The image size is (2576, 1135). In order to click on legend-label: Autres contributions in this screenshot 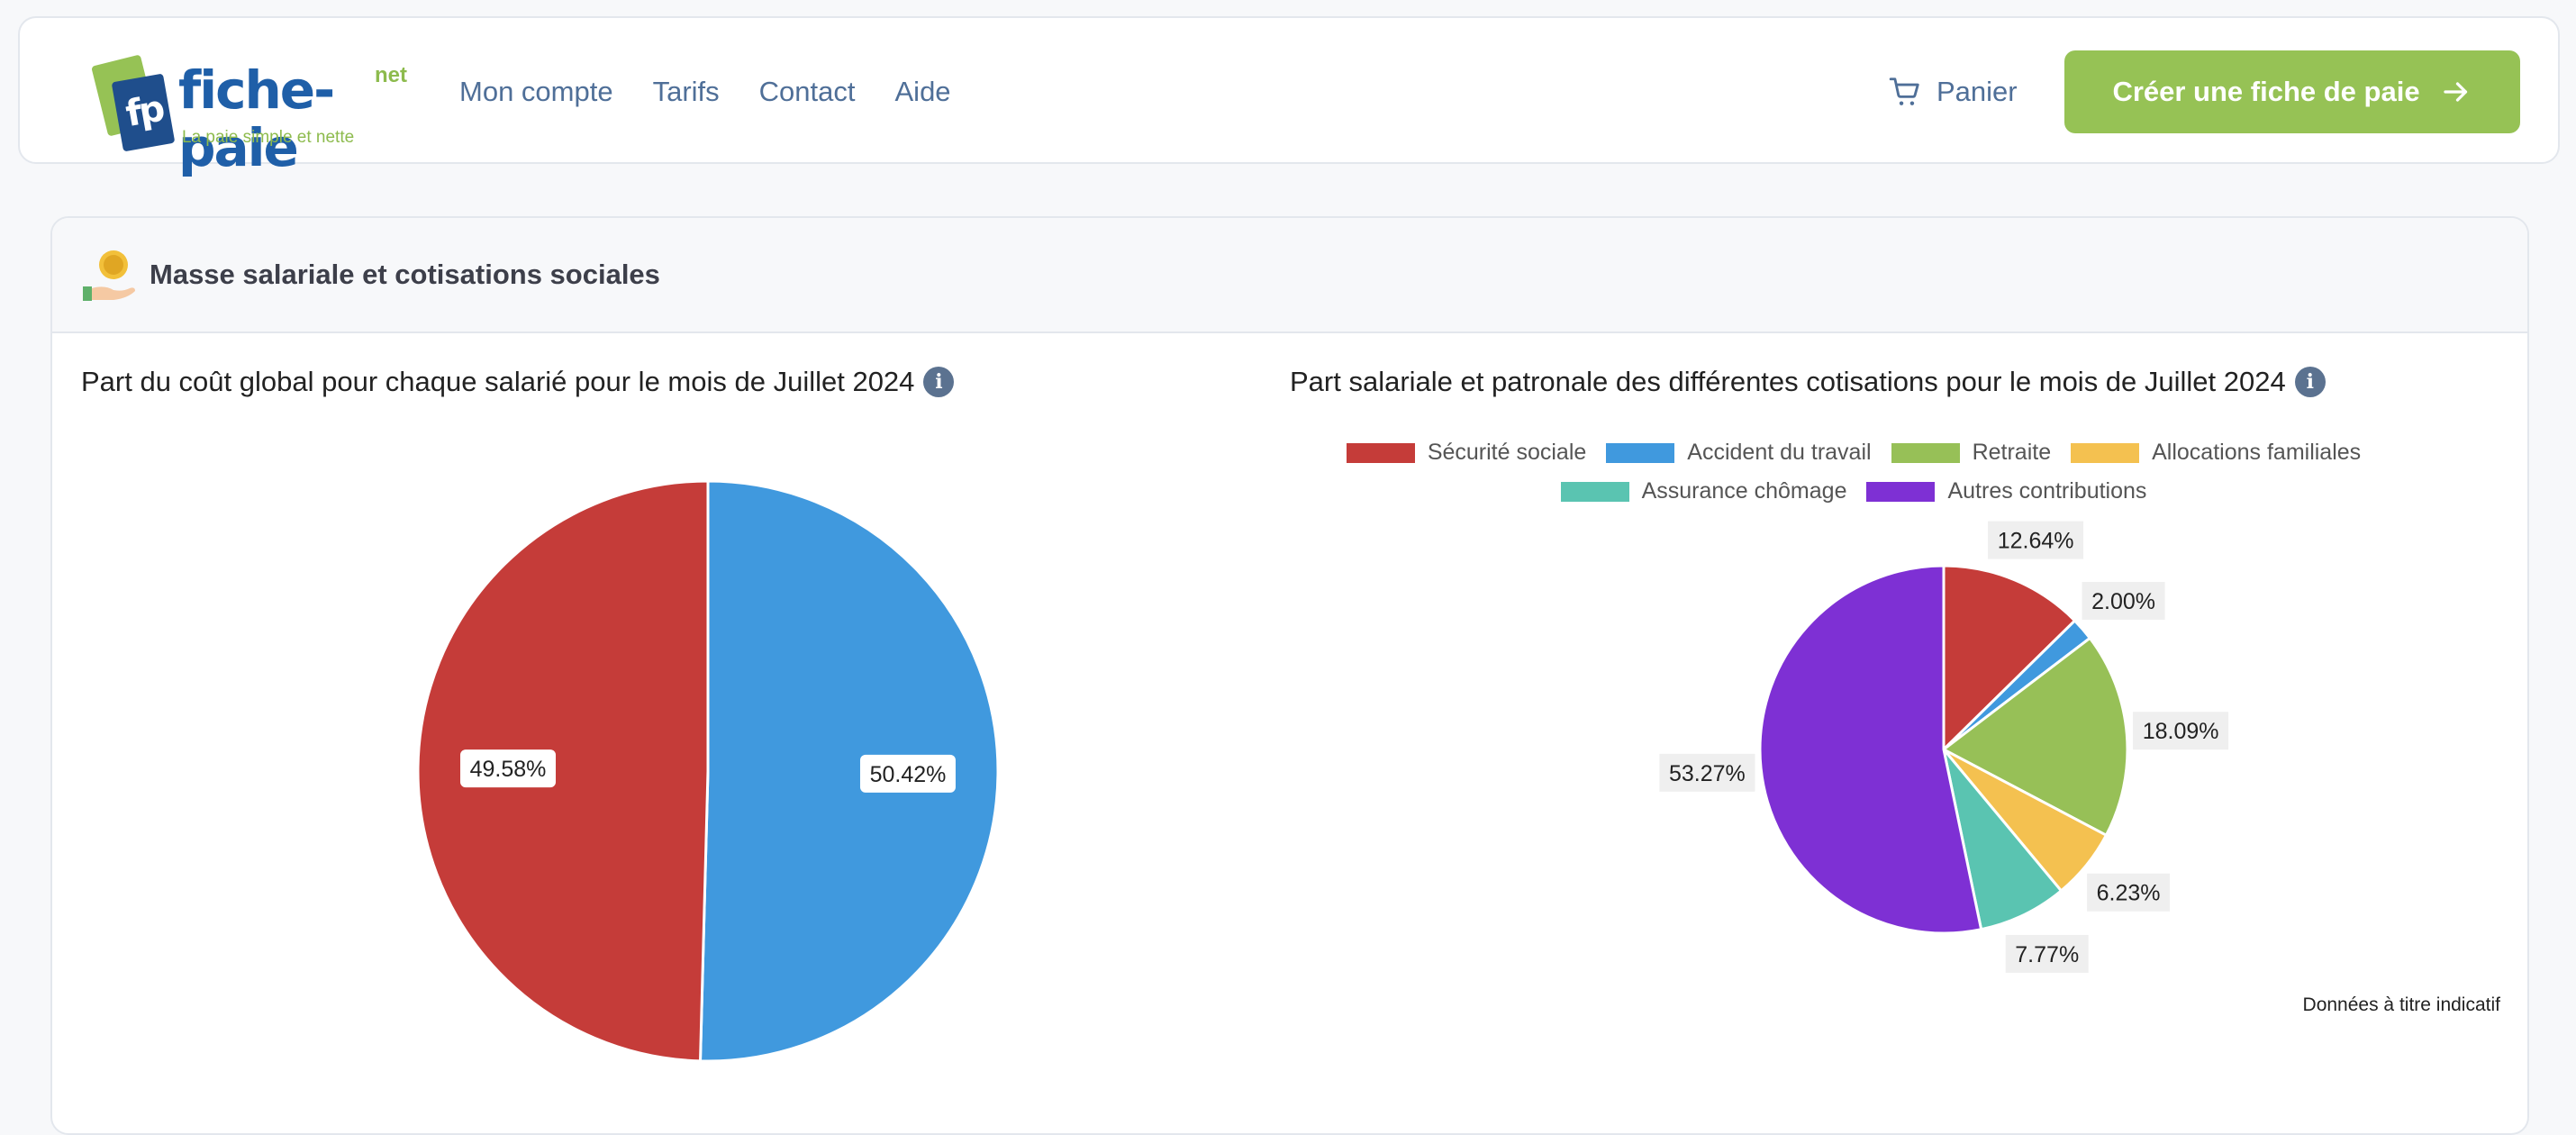, I will do `click(2047, 491)`.